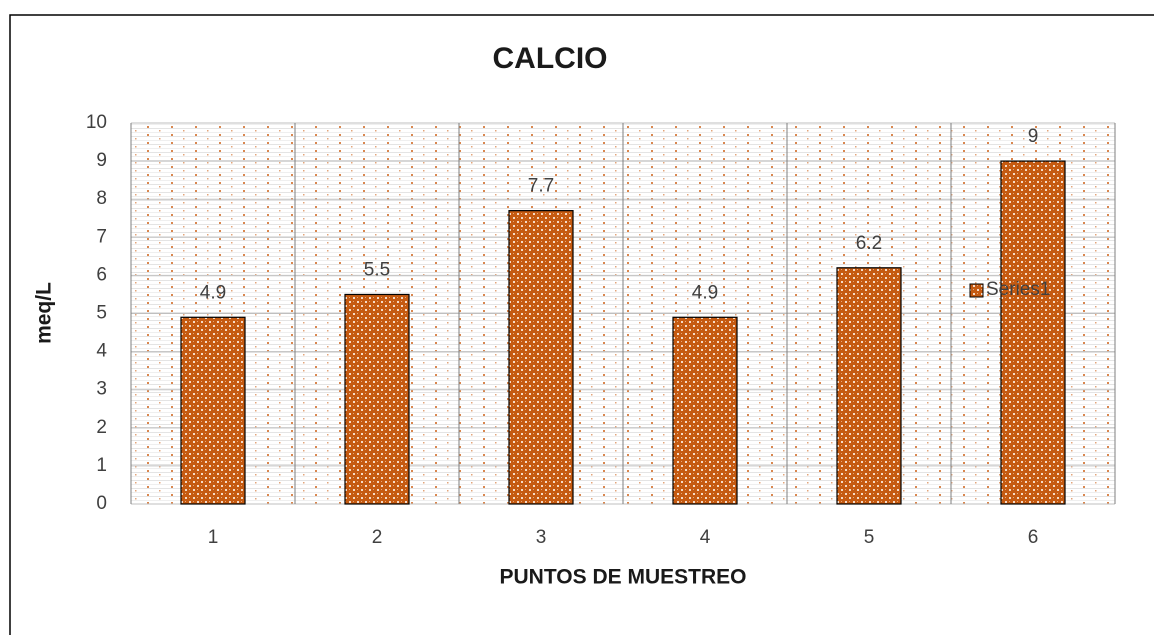 The image size is (1154, 635). Describe the element at coordinates (101, 389) in the screenshot. I see `y-tick-label: 3` at that location.